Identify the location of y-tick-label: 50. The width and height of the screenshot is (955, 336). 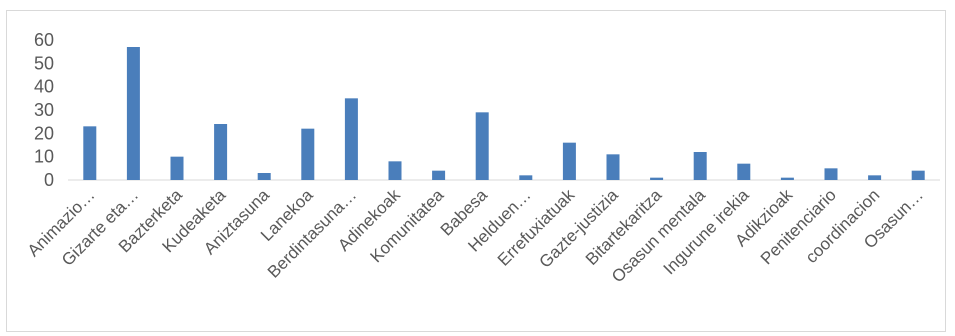
(44, 63).